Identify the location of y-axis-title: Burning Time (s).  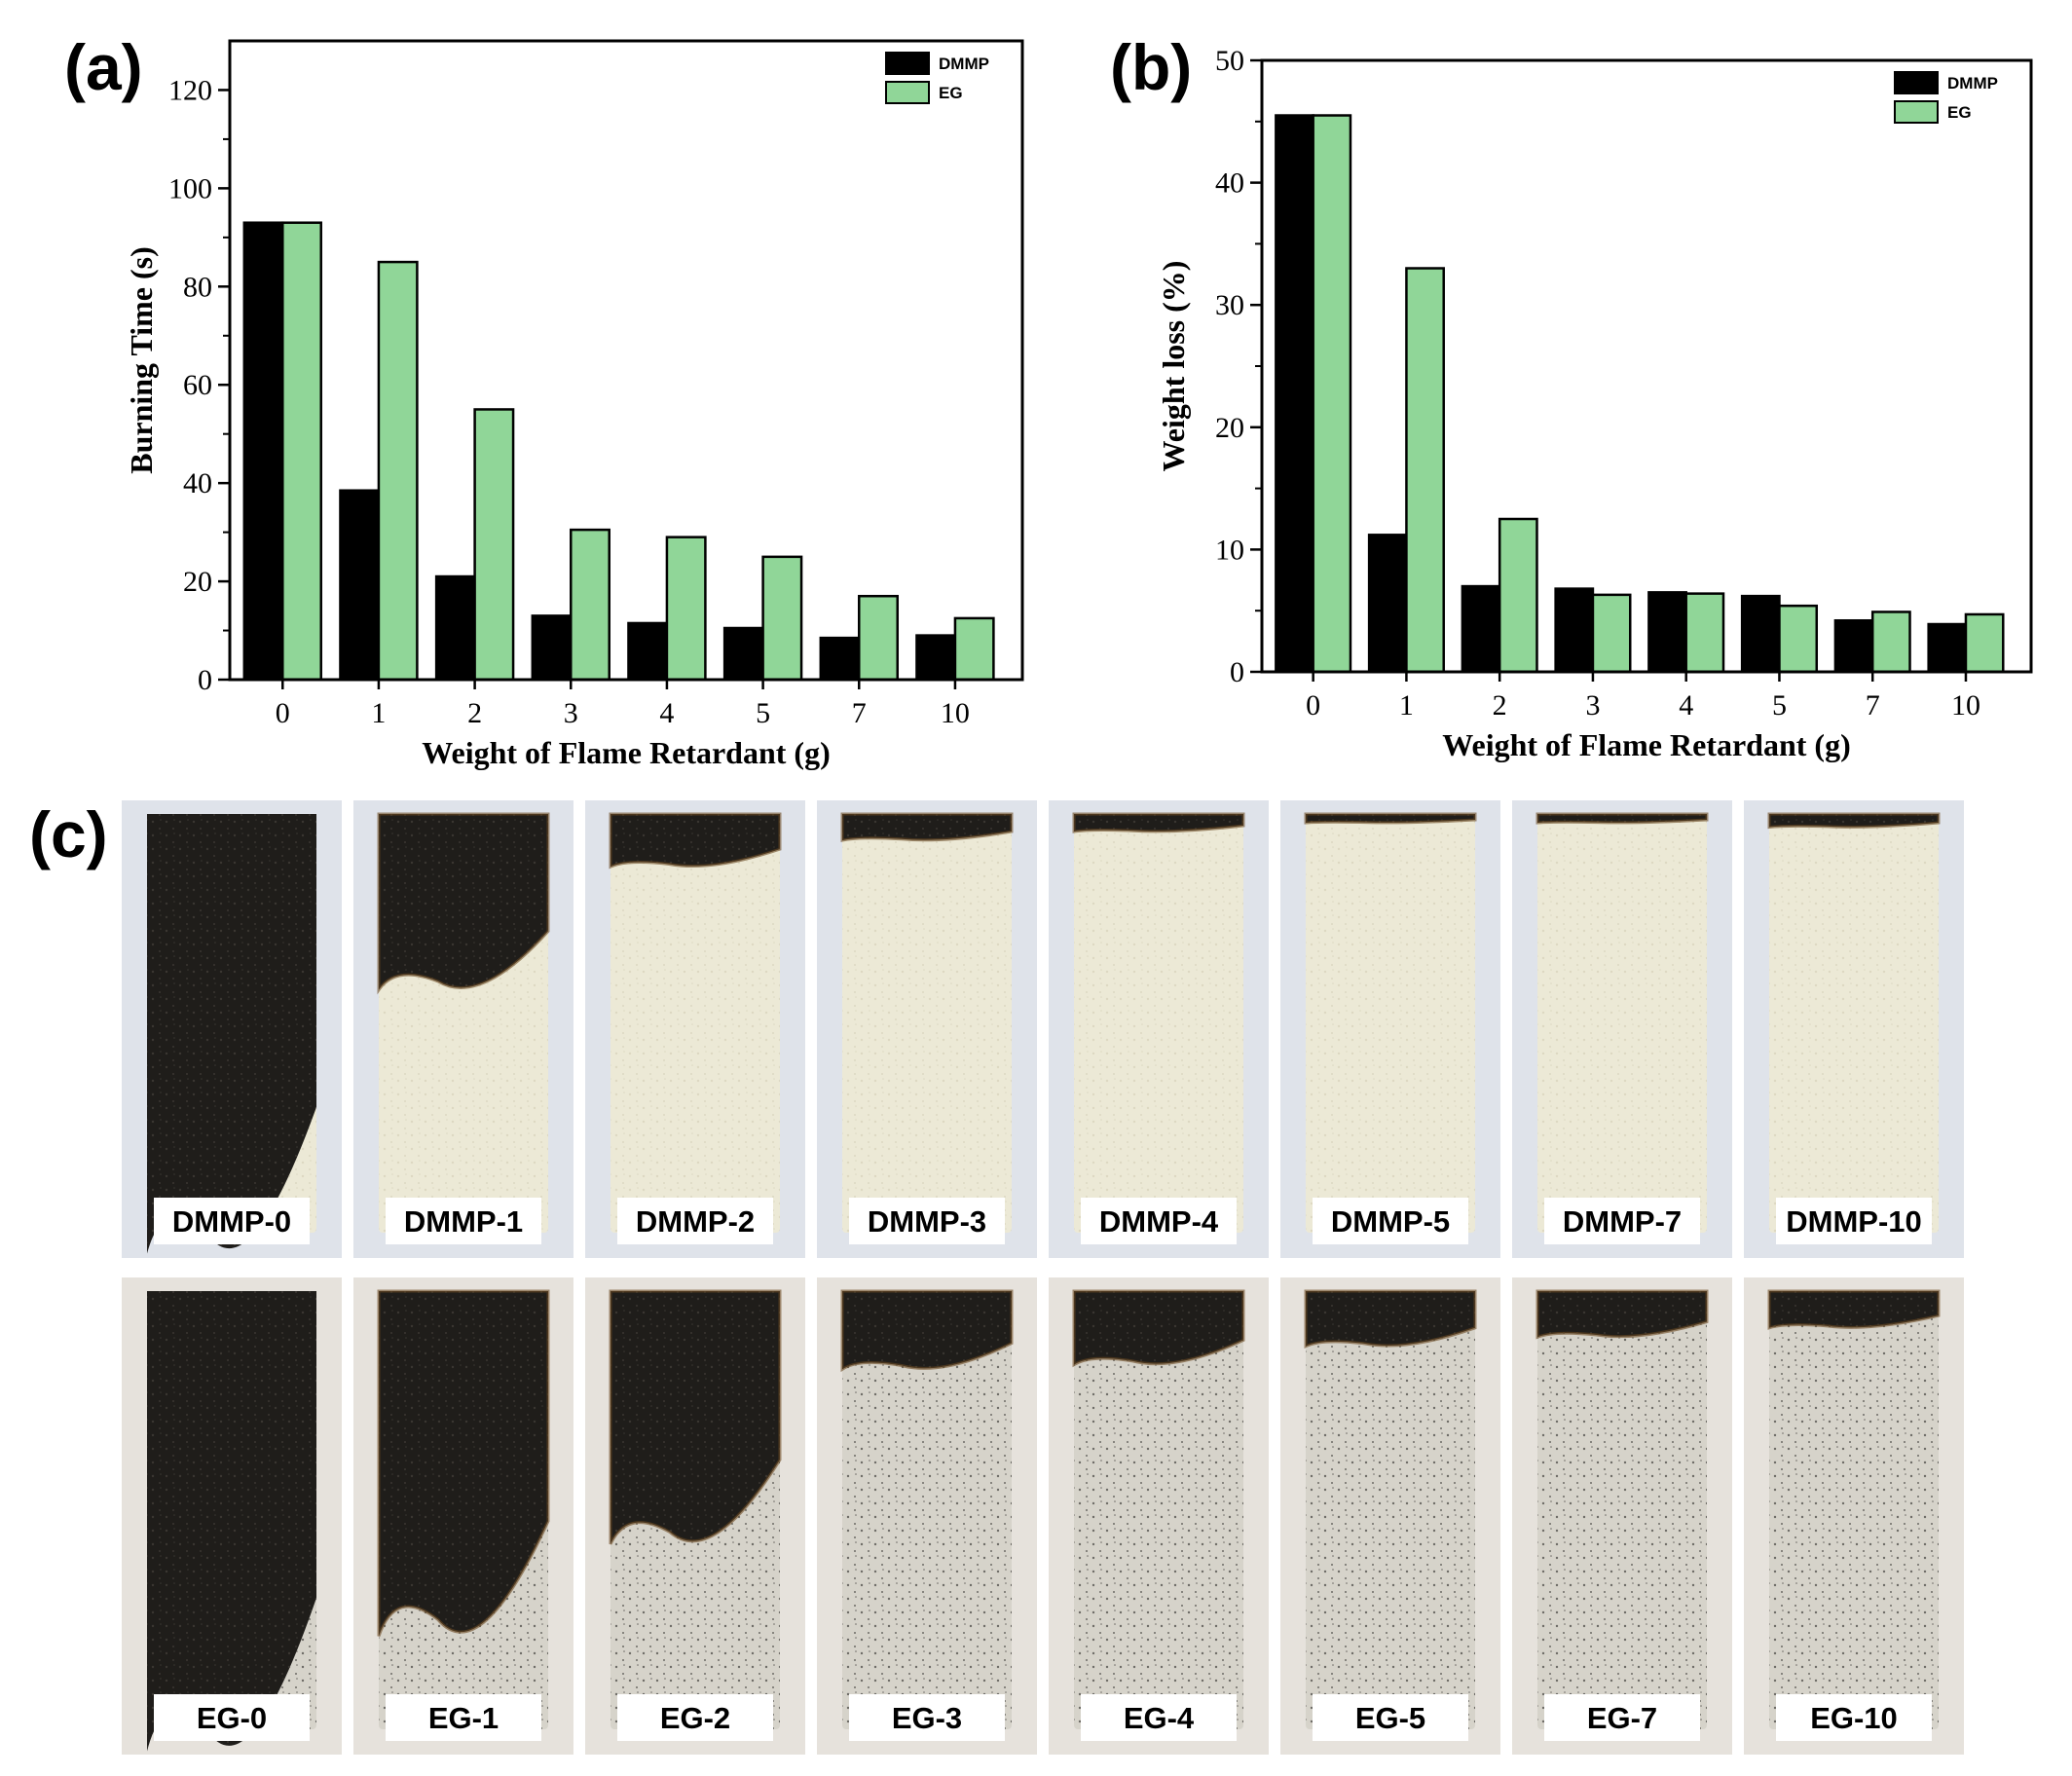
(141, 360).